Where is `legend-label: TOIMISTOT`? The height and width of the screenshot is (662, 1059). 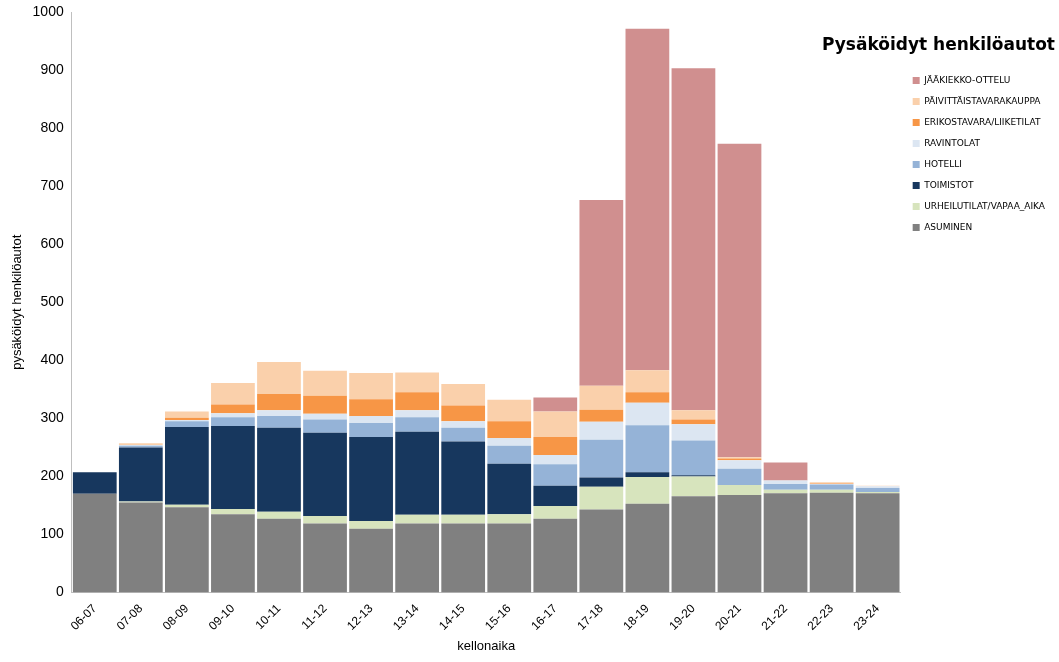
legend-label: TOIMISTOT is located at coordinates (949, 184).